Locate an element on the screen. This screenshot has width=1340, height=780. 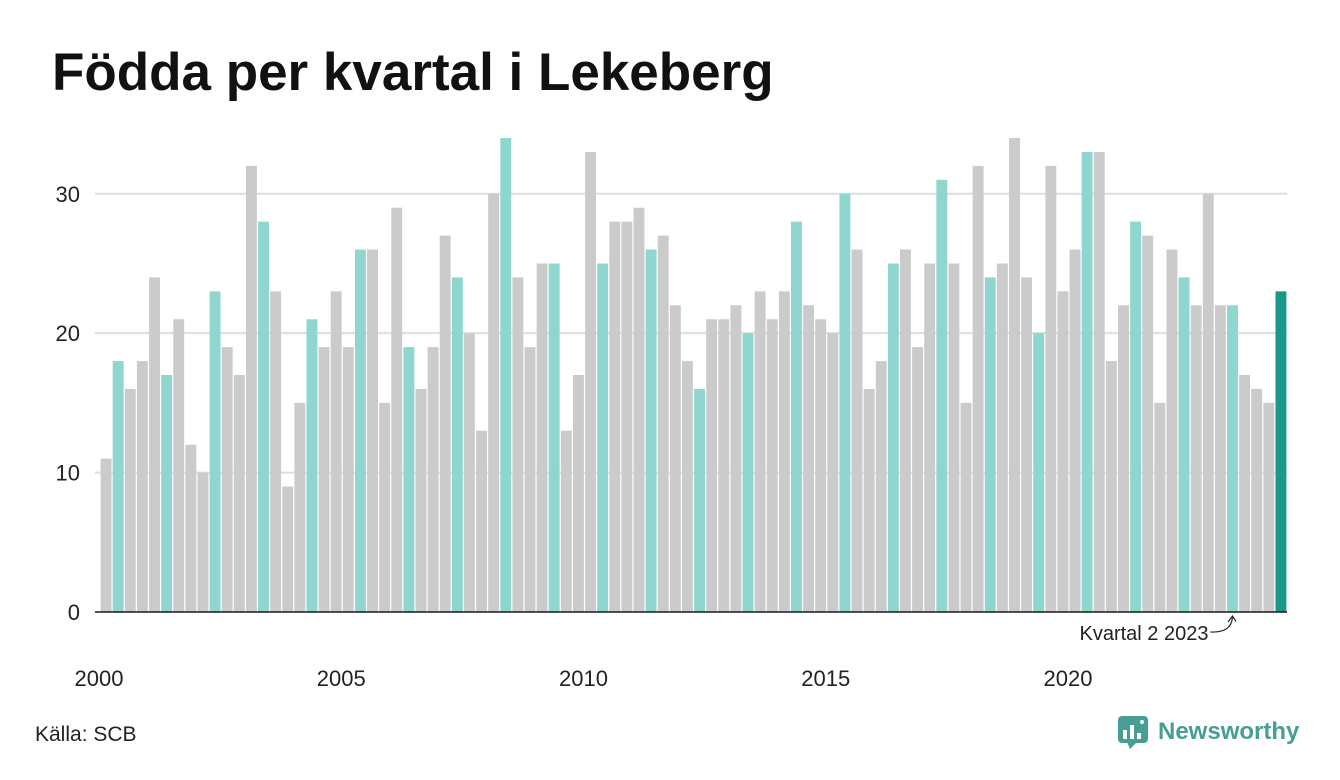
bar-2017-Q3 is located at coordinates (954, 437).